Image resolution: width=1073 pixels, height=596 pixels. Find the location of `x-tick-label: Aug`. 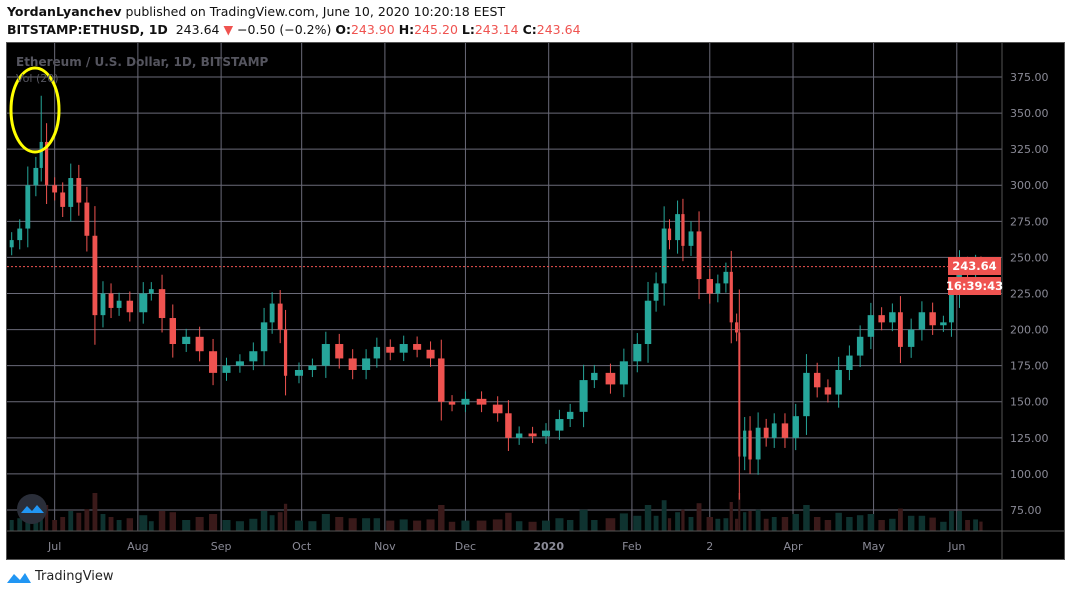

x-tick-label: Aug is located at coordinates (137, 546).